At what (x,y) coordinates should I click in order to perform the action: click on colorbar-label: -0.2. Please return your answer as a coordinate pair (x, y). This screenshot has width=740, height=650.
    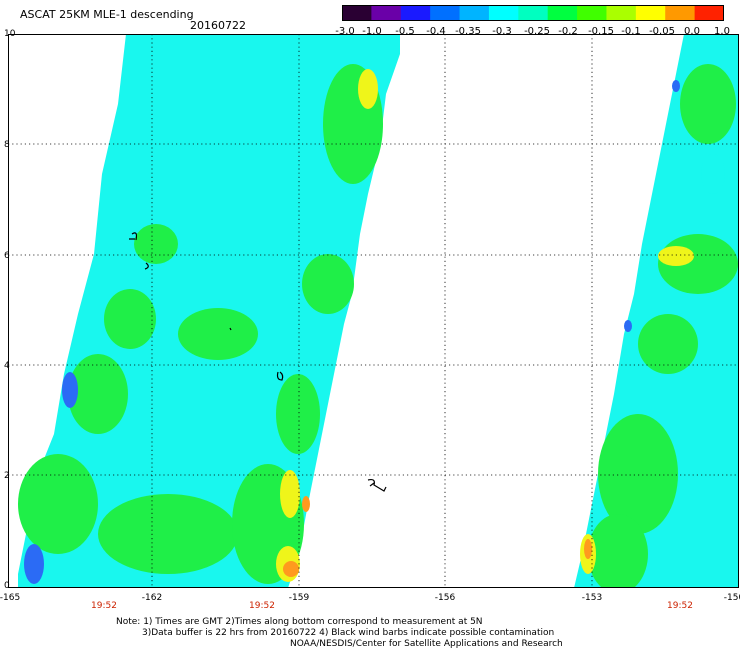
    Looking at the image, I should click on (568, 31).